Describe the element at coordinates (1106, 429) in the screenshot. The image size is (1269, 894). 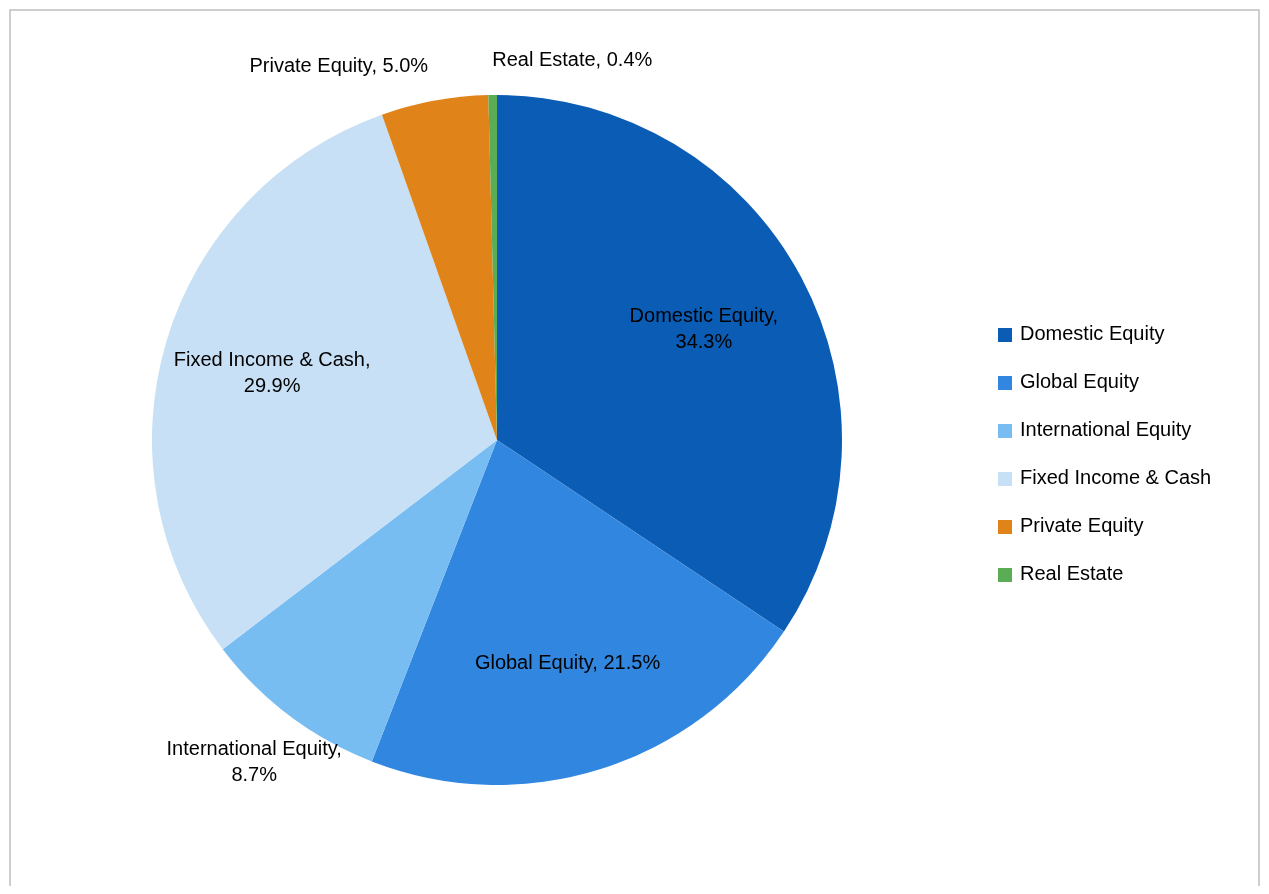
I see `legend-label: International Equity` at that location.